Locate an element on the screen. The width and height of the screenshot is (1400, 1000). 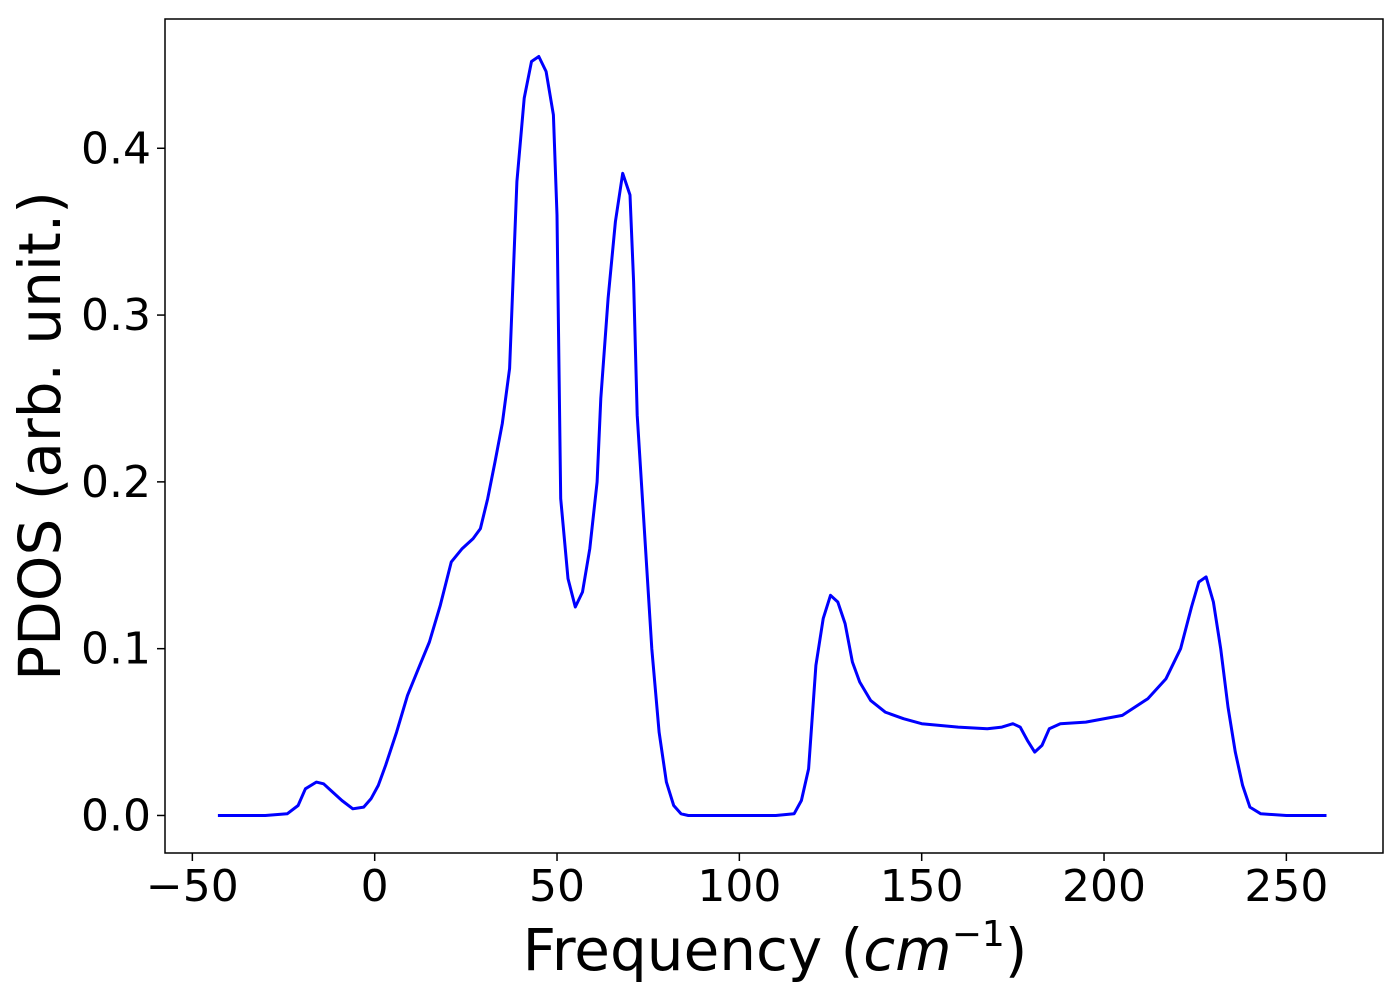
x-tick-label: 250 is located at coordinates (1286, 886).